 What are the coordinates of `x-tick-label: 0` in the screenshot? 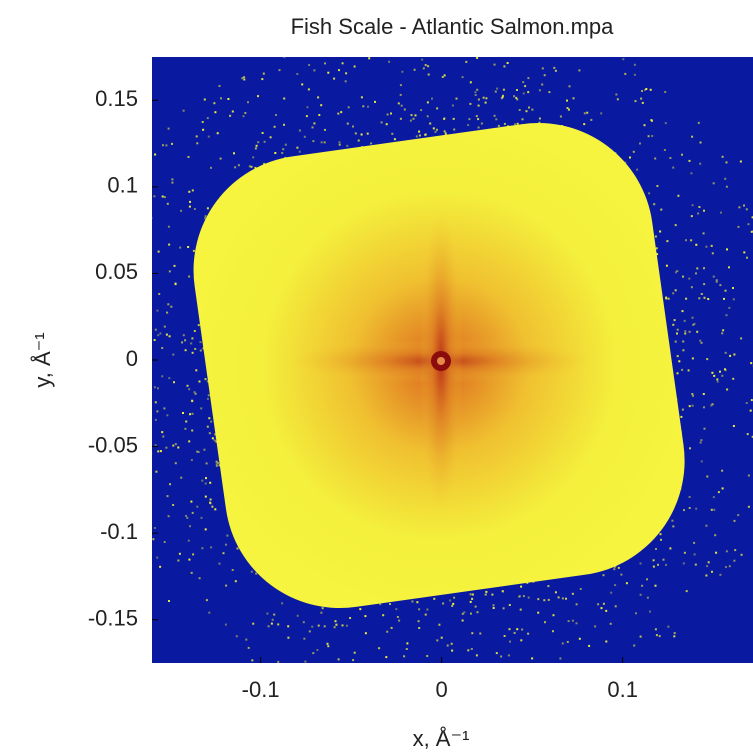 It's located at (442, 689).